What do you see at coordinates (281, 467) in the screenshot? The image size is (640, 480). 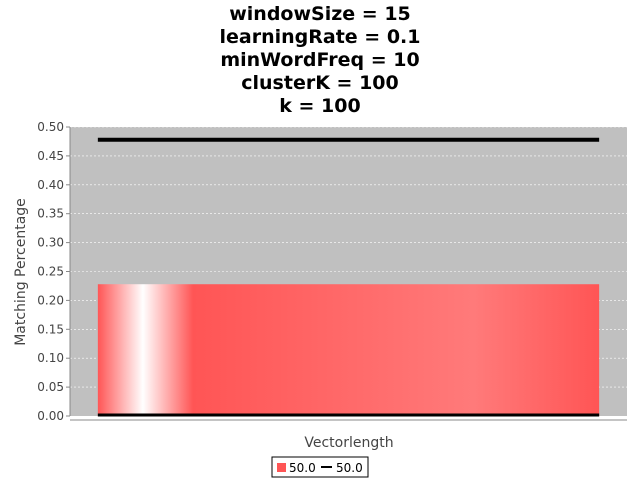 I see `legend-swatch-bar` at bounding box center [281, 467].